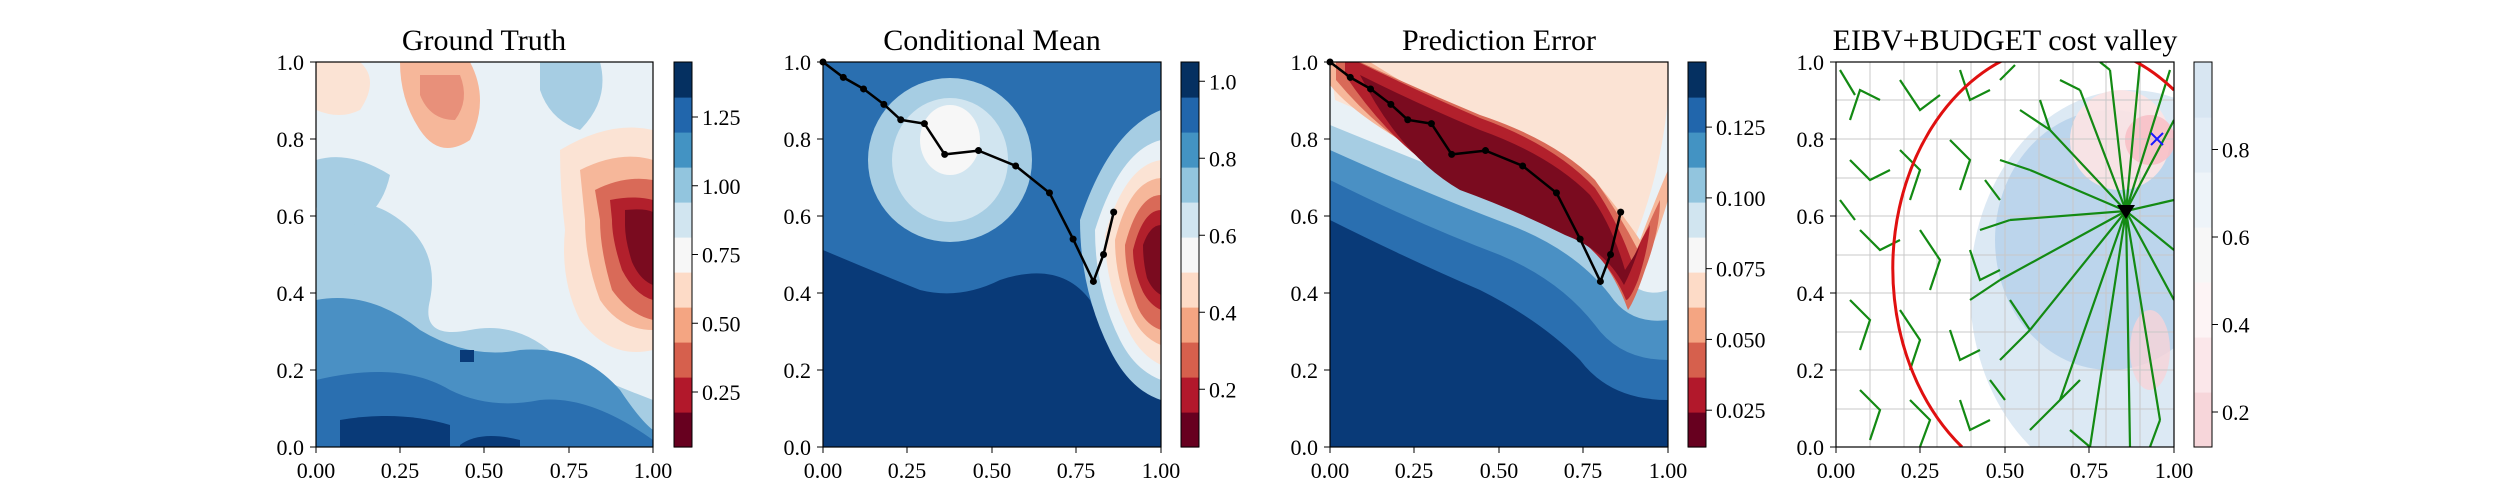 Image resolution: width=2500 pixels, height=500 pixels. What do you see at coordinates (721, 323) in the screenshot?
I see `colorbar-tick-label: 0.50` at bounding box center [721, 323].